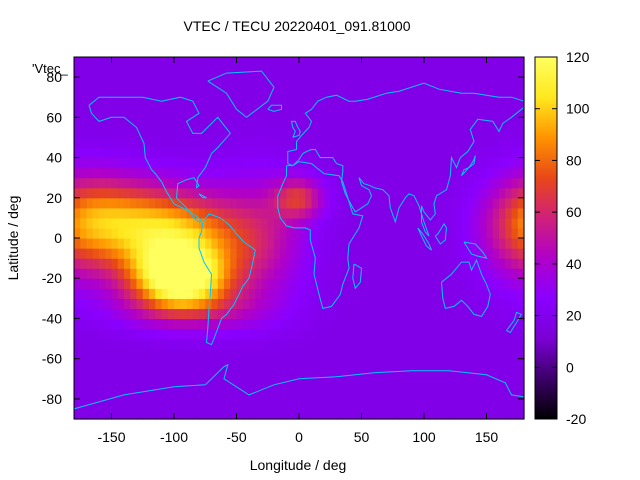 This screenshot has height=480, width=640. What do you see at coordinates (487, 437) in the screenshot?
I see `x-tick-label: 150` at bounding box center [487, 437].